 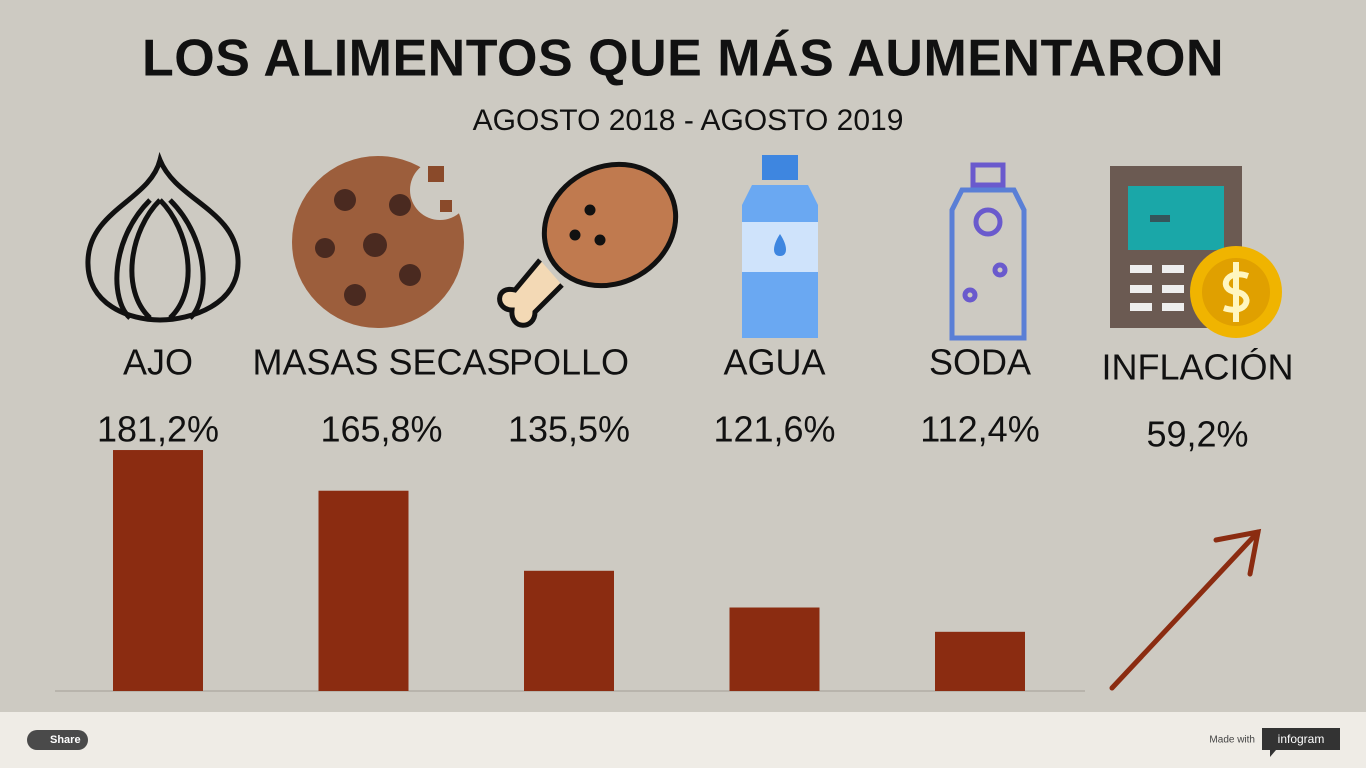 What do you see at coordinates (163, 237) in the screenshot?
I see `garlic-icon` at bounding box center [163, 237].